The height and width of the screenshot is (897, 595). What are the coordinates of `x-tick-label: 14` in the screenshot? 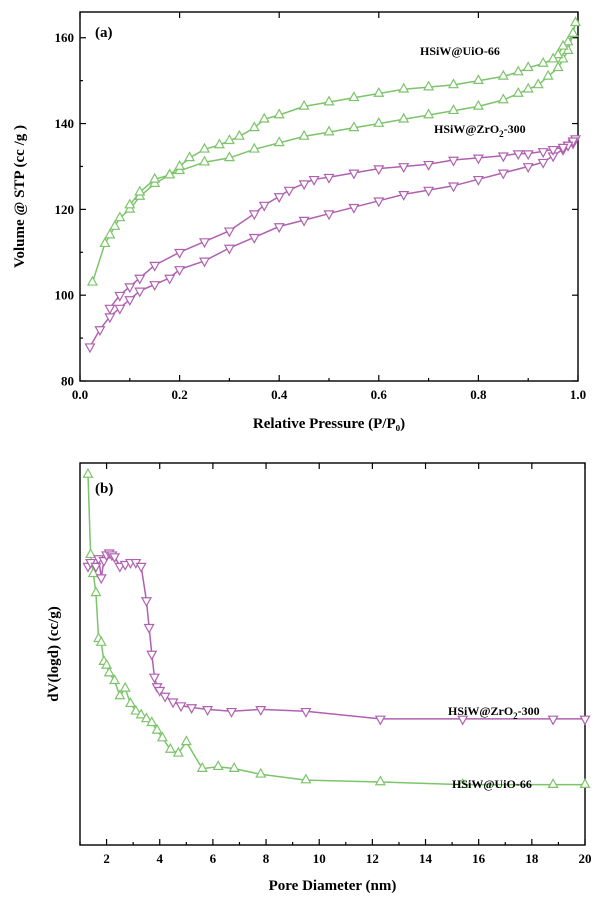 It's located at (426, 858).